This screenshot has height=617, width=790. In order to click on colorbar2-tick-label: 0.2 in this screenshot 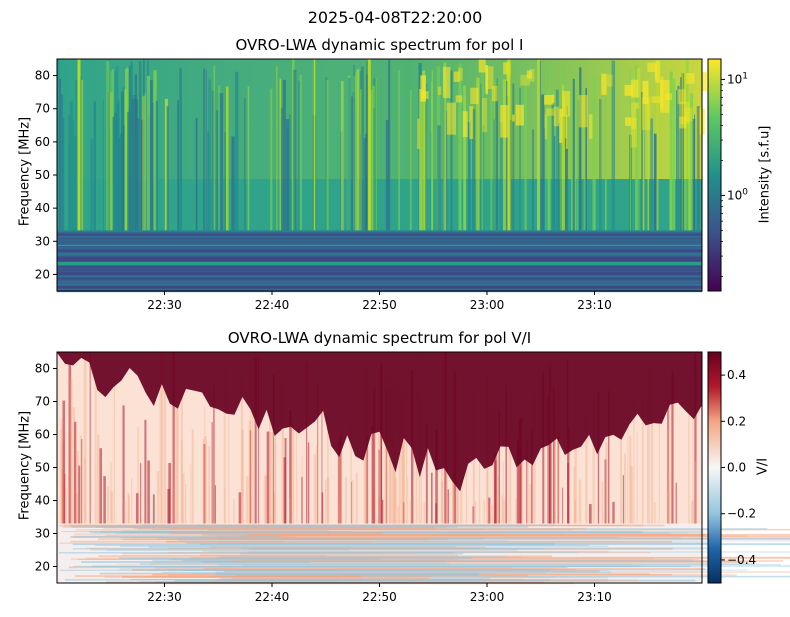, I will do `click(736, 421)`.